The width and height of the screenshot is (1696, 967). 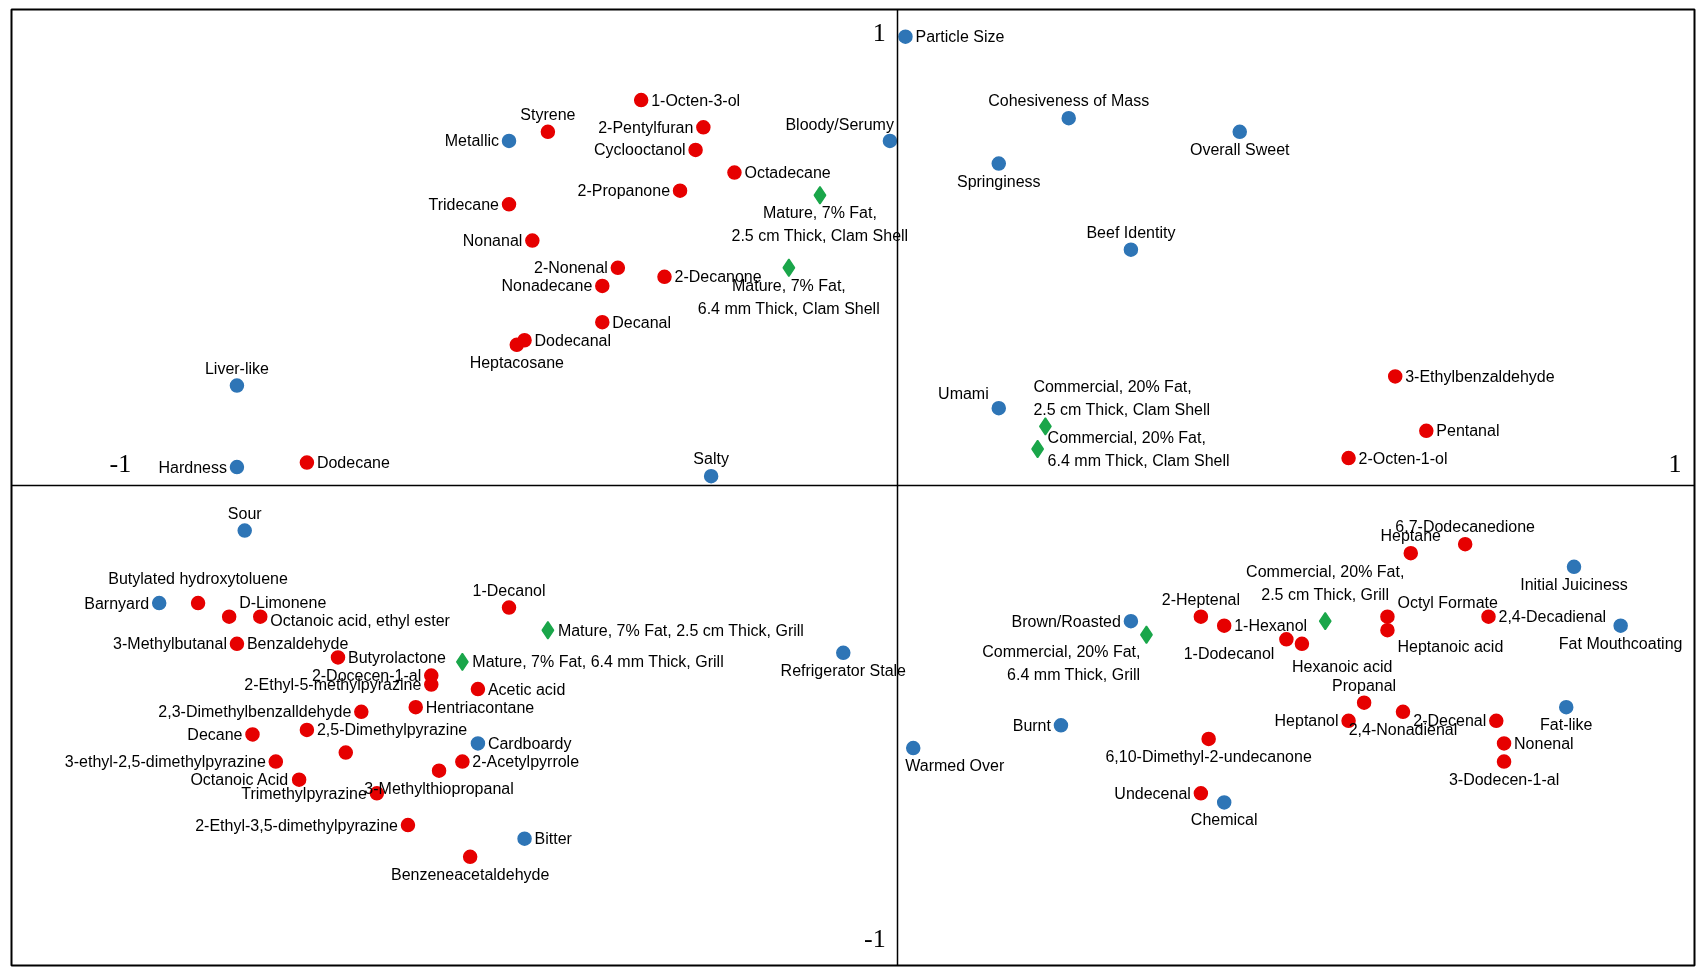 I want to click on annotation: Warmed Over, so click(x=955, y=766).